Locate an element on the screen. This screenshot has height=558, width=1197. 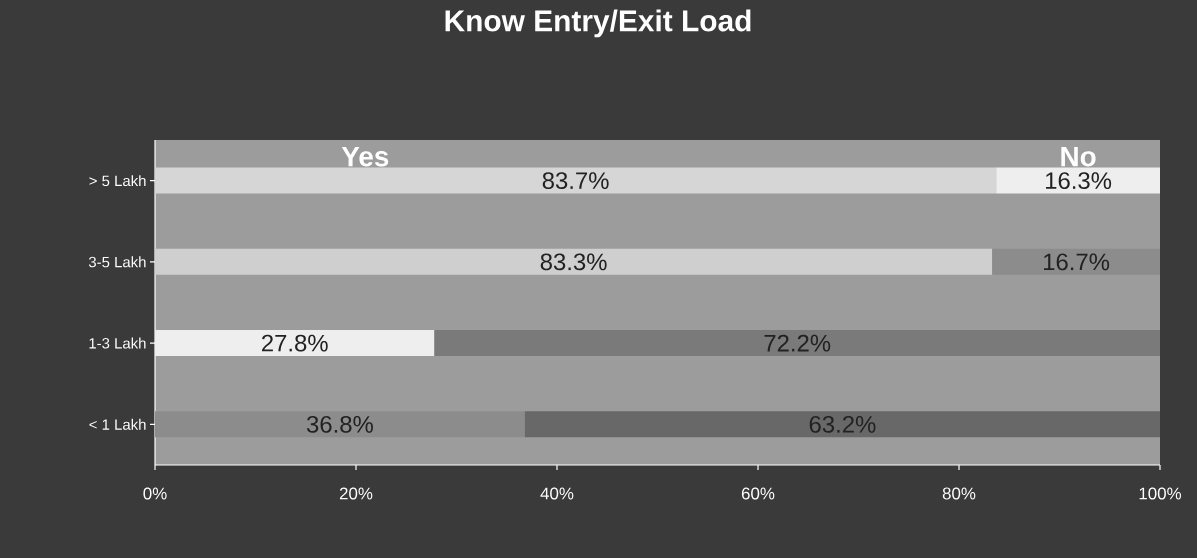
series-label: Yes is located at coordinates (365, 156).